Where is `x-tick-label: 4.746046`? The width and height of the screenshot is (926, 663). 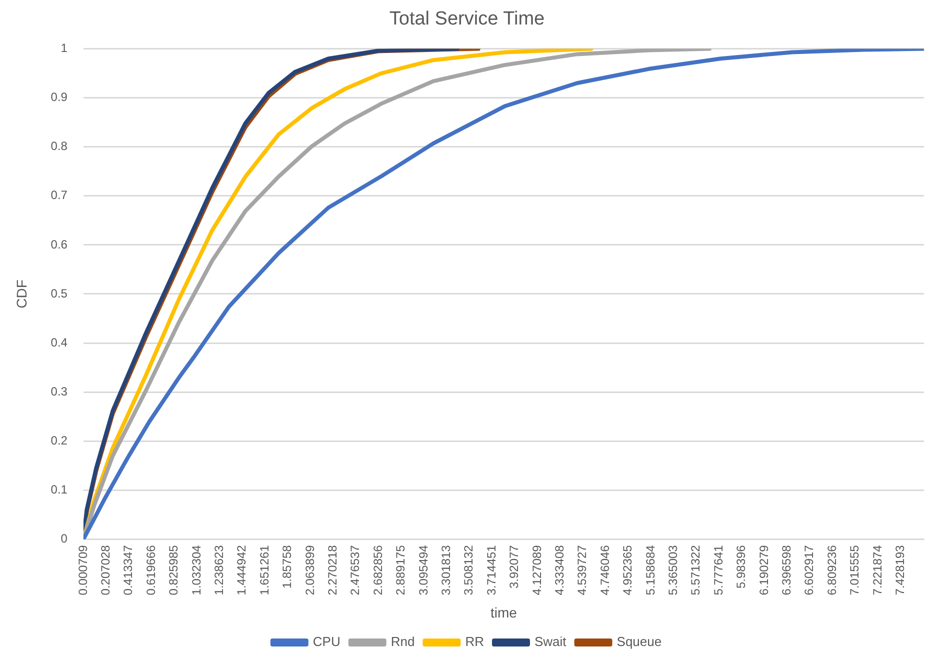
x-tick-label: 4.746046 is located at coordinates (605, 570).